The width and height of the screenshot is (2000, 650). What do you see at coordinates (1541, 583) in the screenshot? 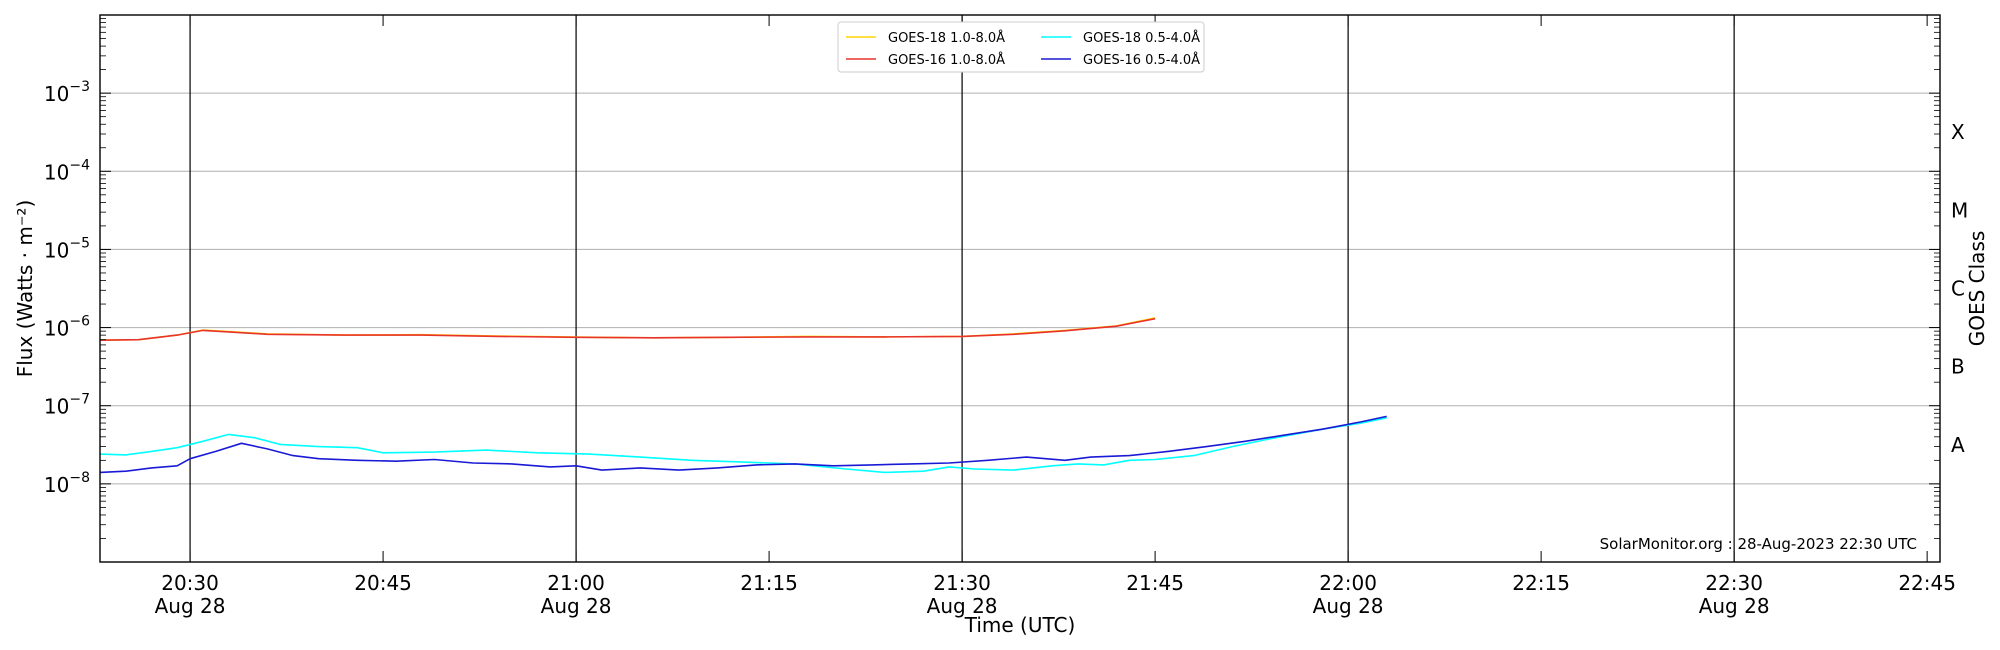
I see `x-tick-label: 22:15` at bounding box center [1541, 583].